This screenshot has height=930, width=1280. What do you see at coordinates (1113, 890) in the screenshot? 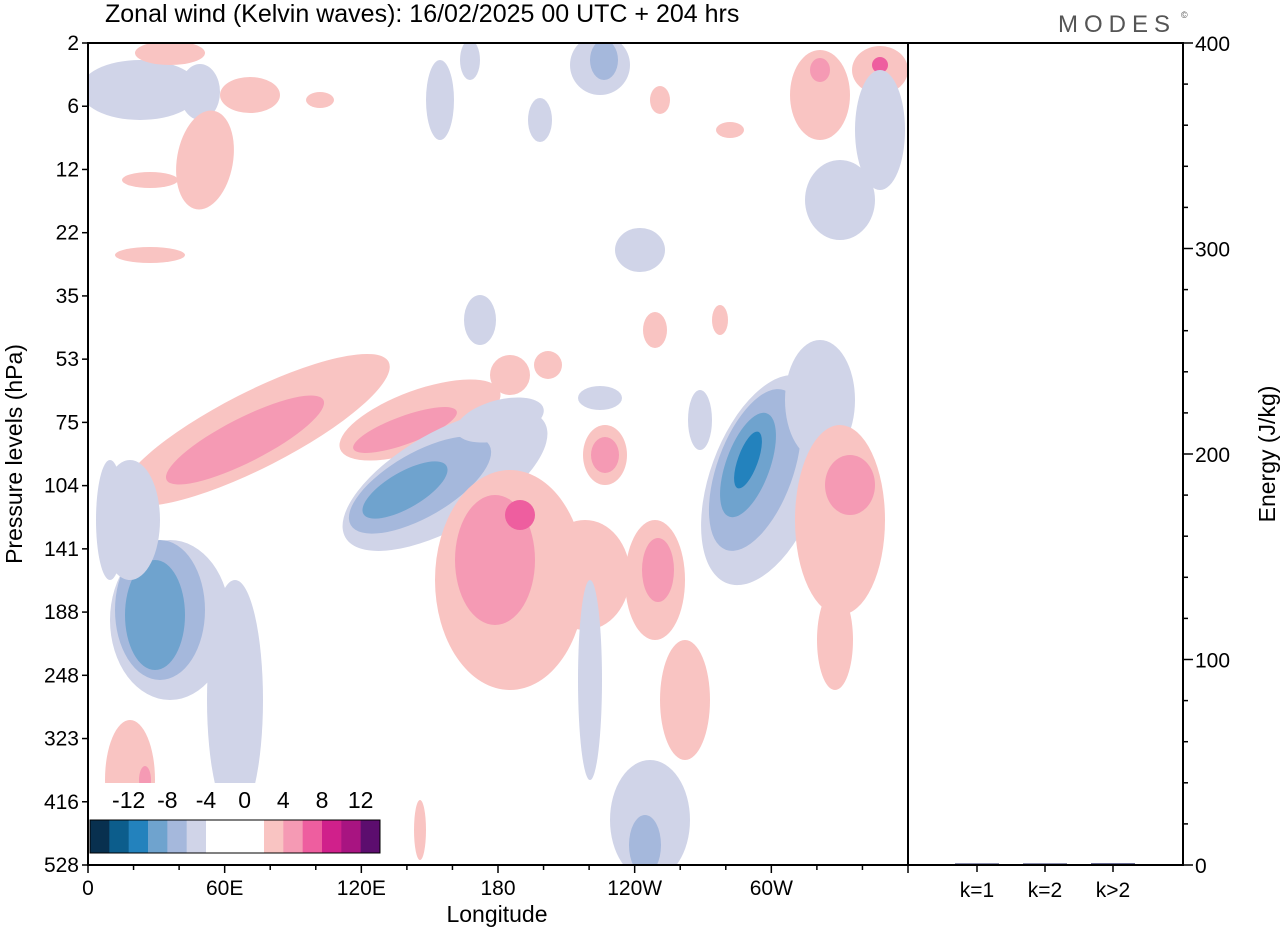
I see `energy-category-label: k>2` at bounding box center [1113, 890].